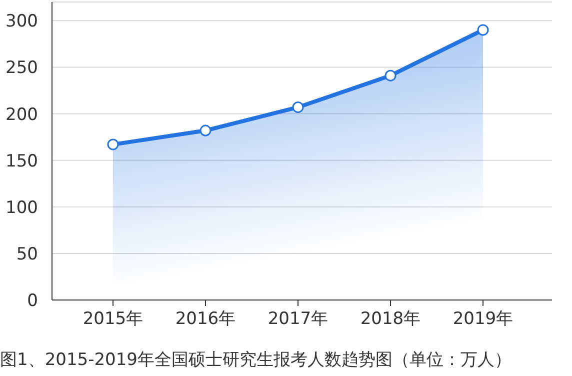  Describe the element at coordinates (22, 114) in the screenshot. I see `y-tick-label: 200` at that location.